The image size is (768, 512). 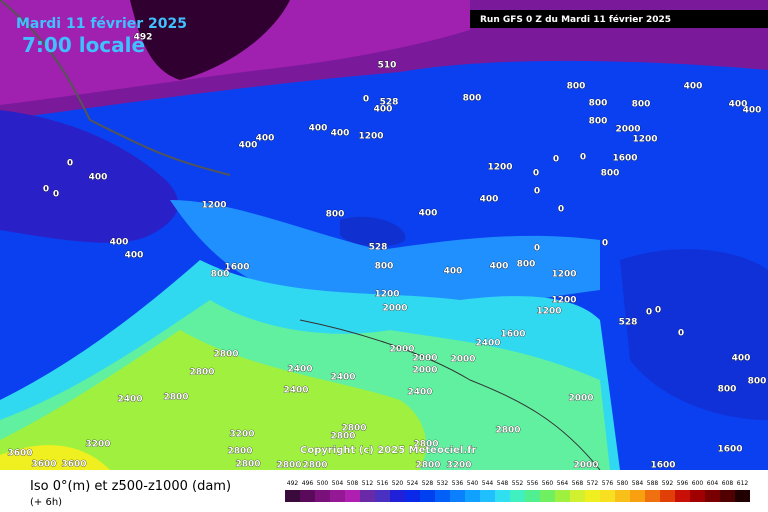 What do you see at coordinates (143, 38) in the screenshot?
I see `contour-label: 492` at bounding box center [143, 38].